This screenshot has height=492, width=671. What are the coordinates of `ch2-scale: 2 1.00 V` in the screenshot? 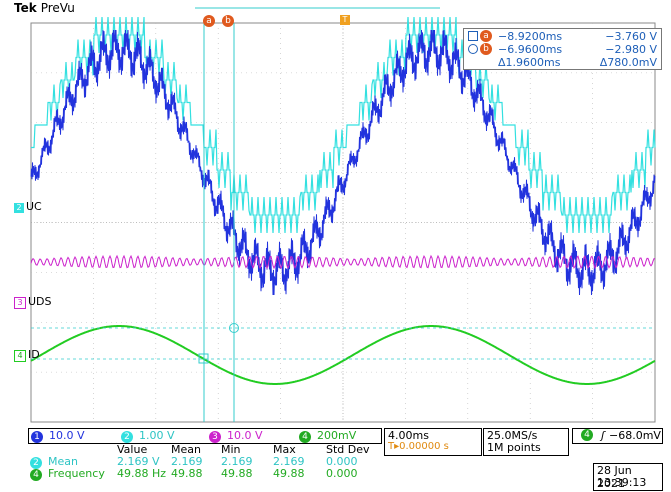 It's located at (148, 436).